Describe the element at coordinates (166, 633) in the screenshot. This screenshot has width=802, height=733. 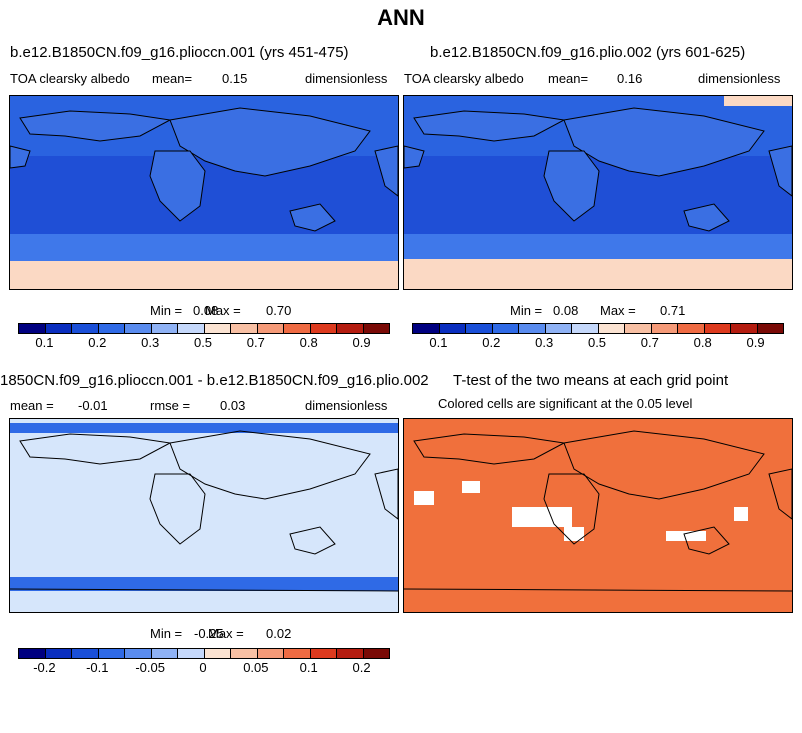
I see `panel3-min-label: Min =` at that location.